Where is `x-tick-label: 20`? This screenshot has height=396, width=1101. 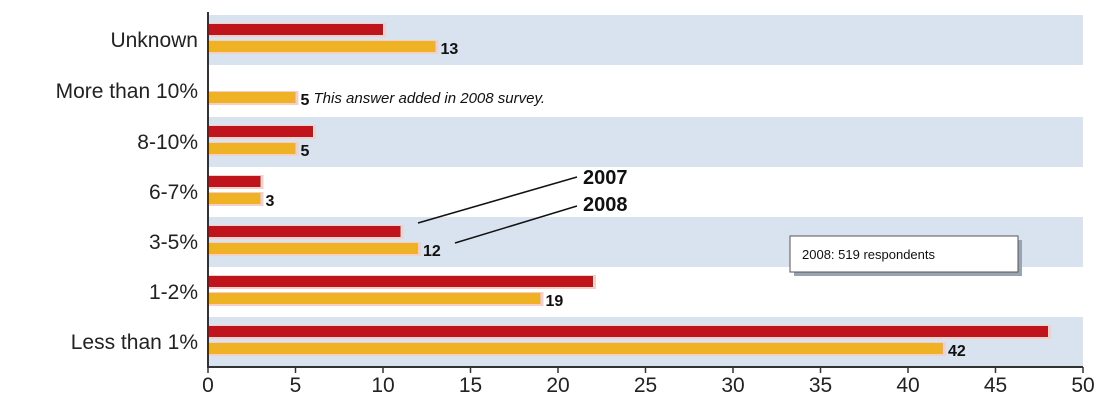
x-tick-label: 20 is located at coordinates (557, 385).